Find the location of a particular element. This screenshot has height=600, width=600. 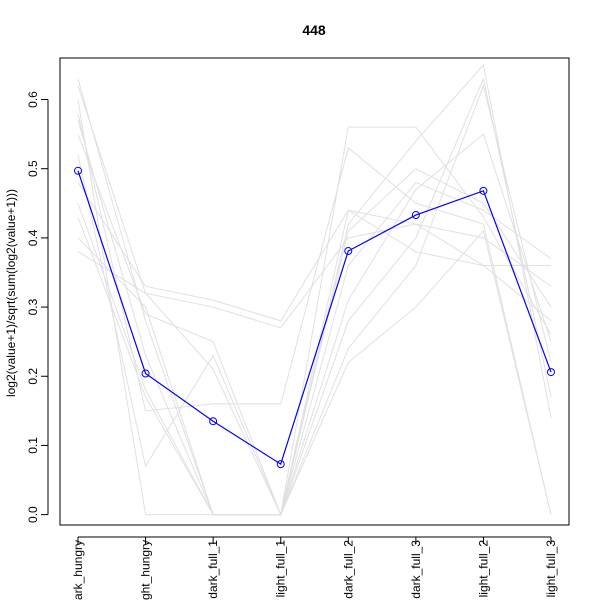

y-tick-label: 0.3 is located at coordinates (33, 306).